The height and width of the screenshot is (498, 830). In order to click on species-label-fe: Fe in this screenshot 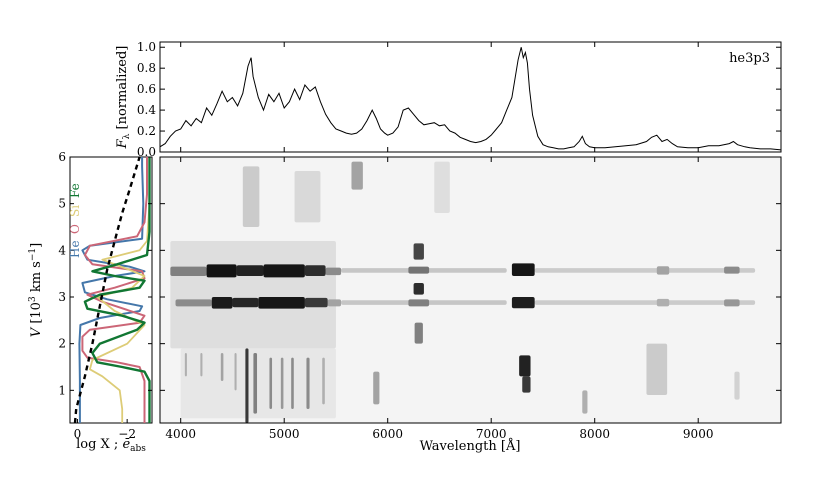, I will do `click(75, 190)`.